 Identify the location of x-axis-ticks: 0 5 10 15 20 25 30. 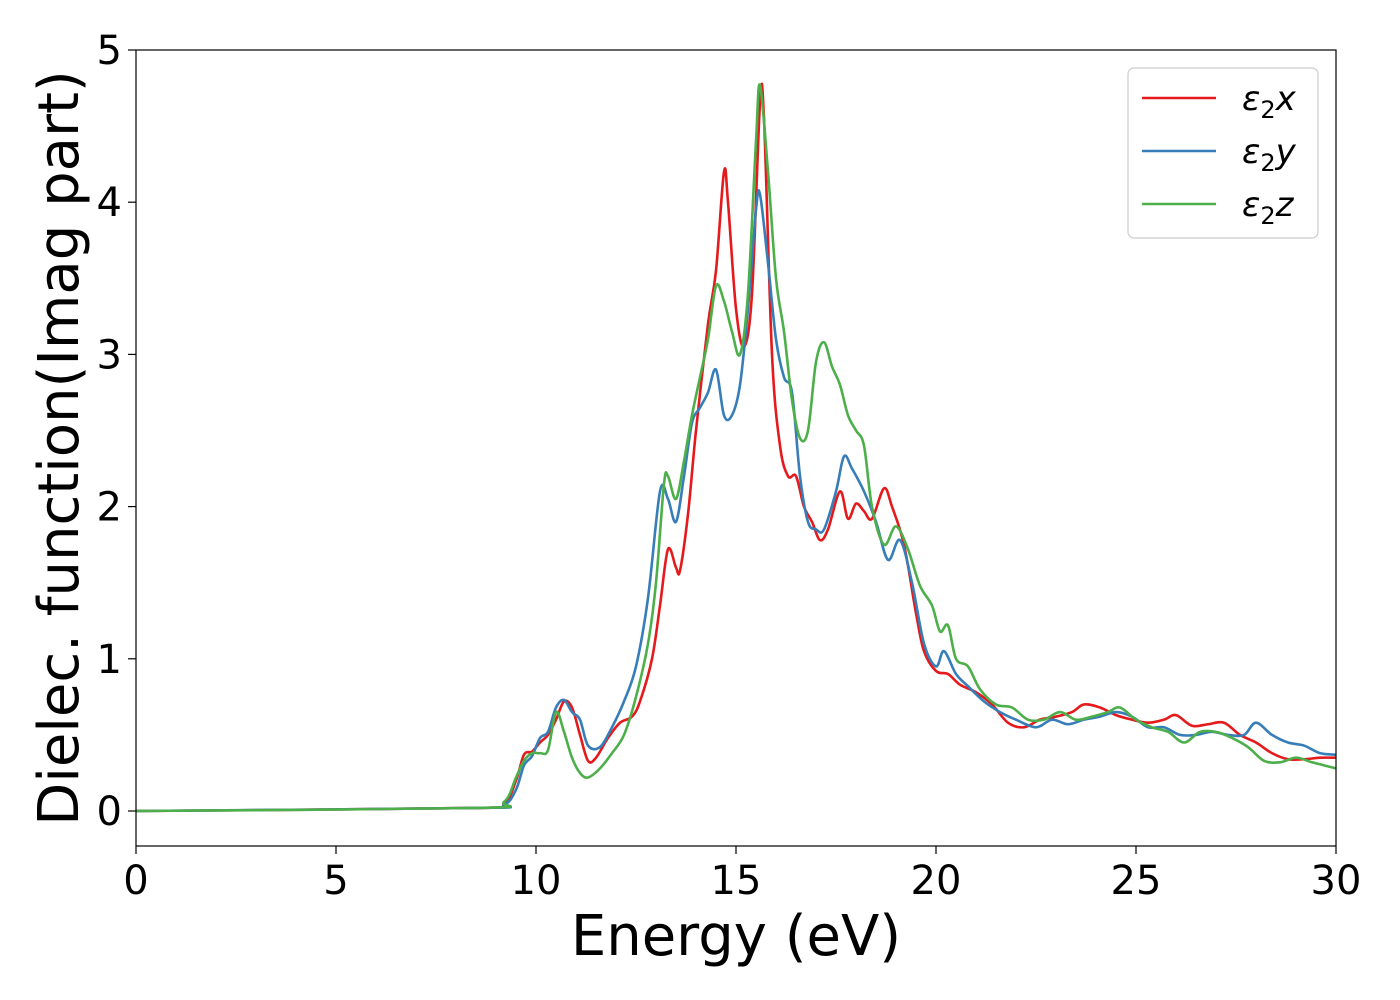
(742, 875).